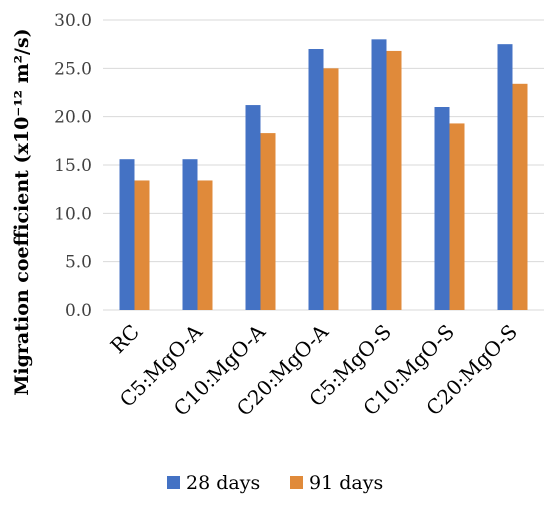 This screenshot has width=550, height=506. What do you see at coordinates (78, 311) in the screenshot?
I see `y-tick-label: 0.0` at bounding box center [78, 311].